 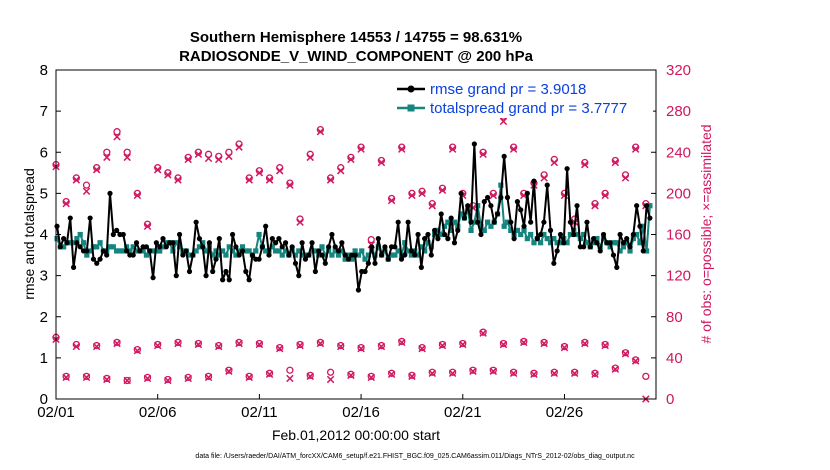 I want to click on y2-axis-label: # of obs: o=possible; ×=assimilated, so click(x=706, y=233).